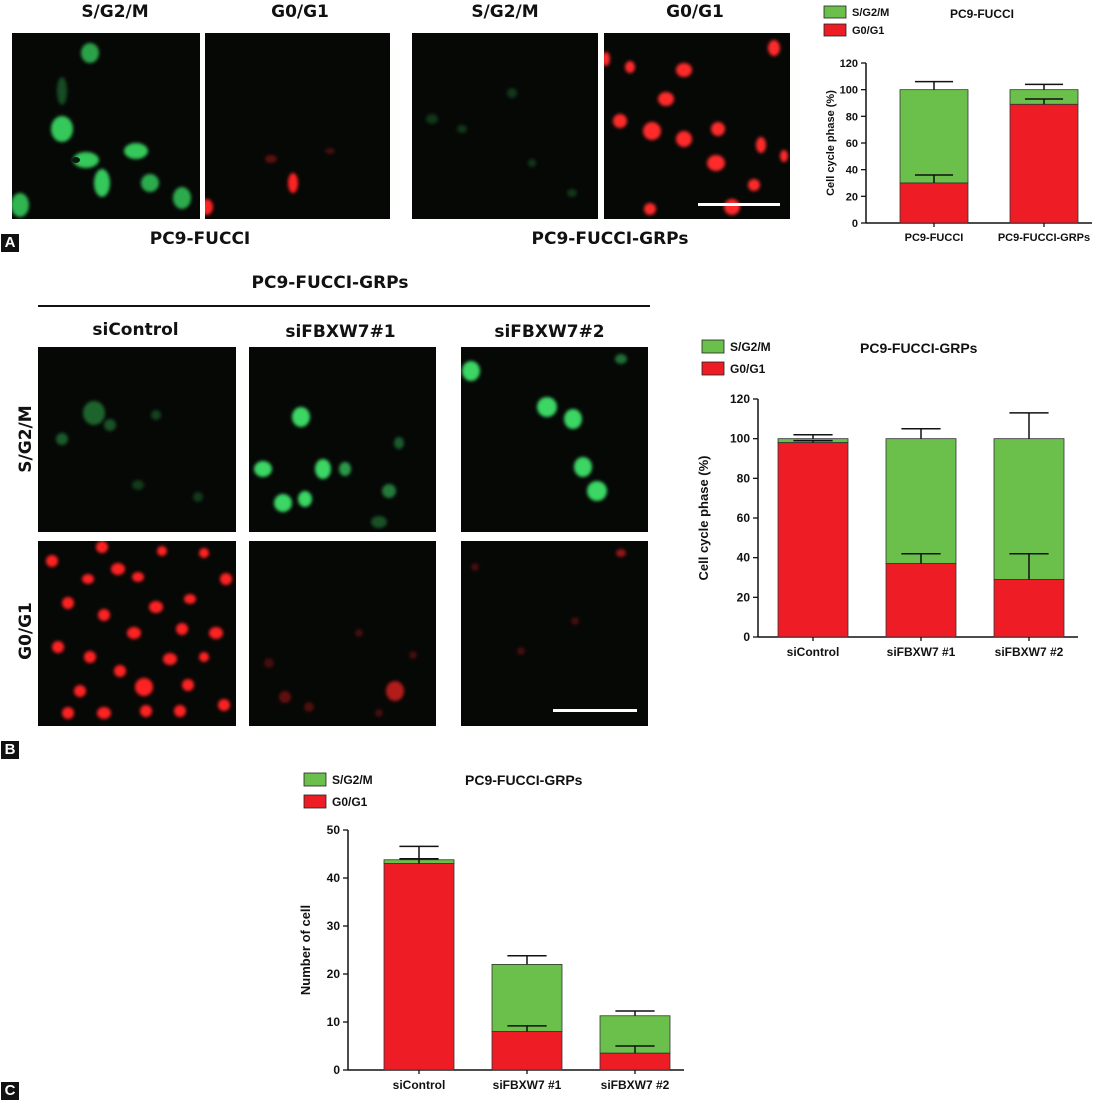 The height and width of the screenshot is (1104, 1115). I want to click on chart-title: PC9-FUCCI, so click(982, 14).